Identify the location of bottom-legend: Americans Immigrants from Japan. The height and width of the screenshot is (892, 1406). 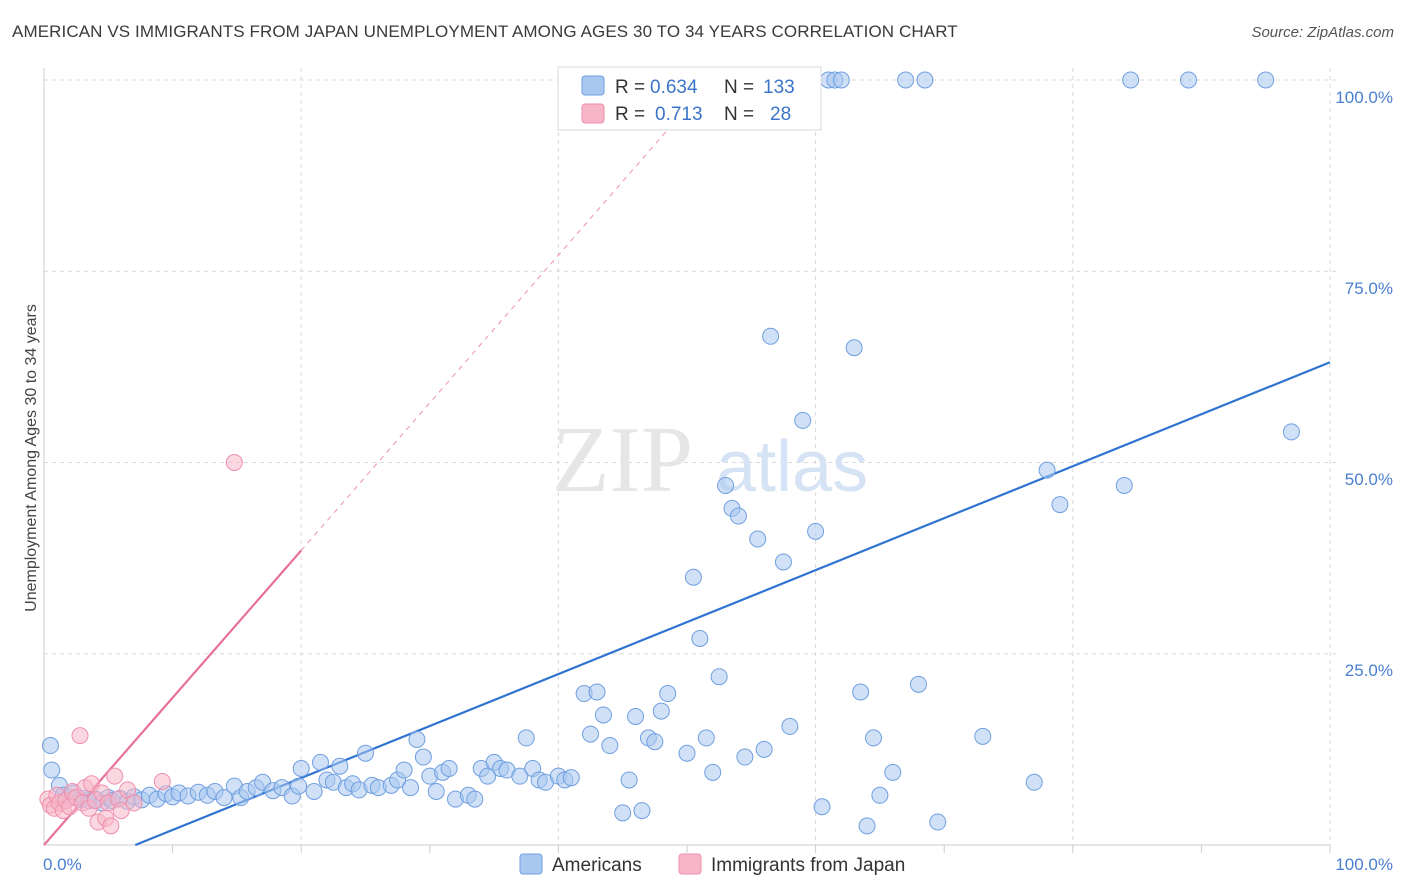
(712, 864).